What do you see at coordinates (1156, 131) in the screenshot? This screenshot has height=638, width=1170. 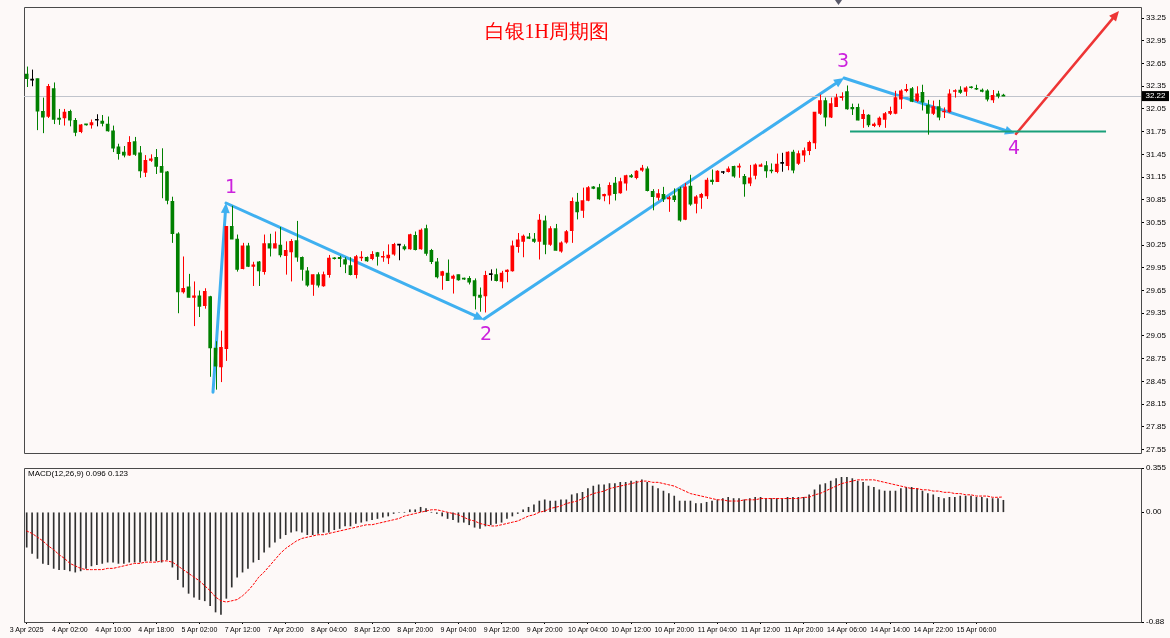 I see `y-tick-label: 31.75` at bounding box center [1156, 131].